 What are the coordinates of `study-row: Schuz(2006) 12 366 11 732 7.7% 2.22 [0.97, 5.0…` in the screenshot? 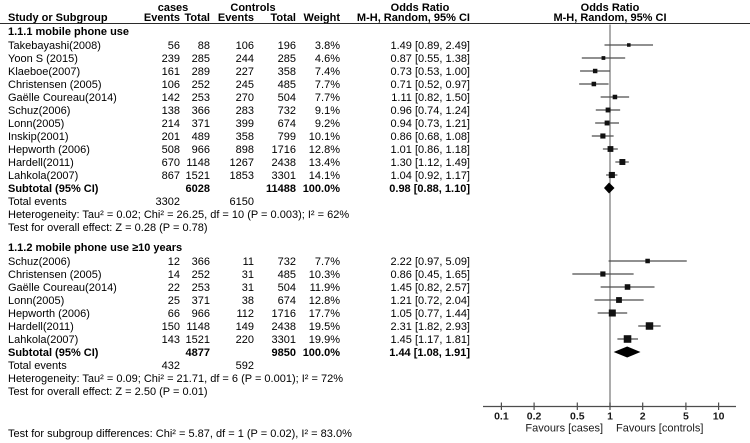 It's located at (240, 262).